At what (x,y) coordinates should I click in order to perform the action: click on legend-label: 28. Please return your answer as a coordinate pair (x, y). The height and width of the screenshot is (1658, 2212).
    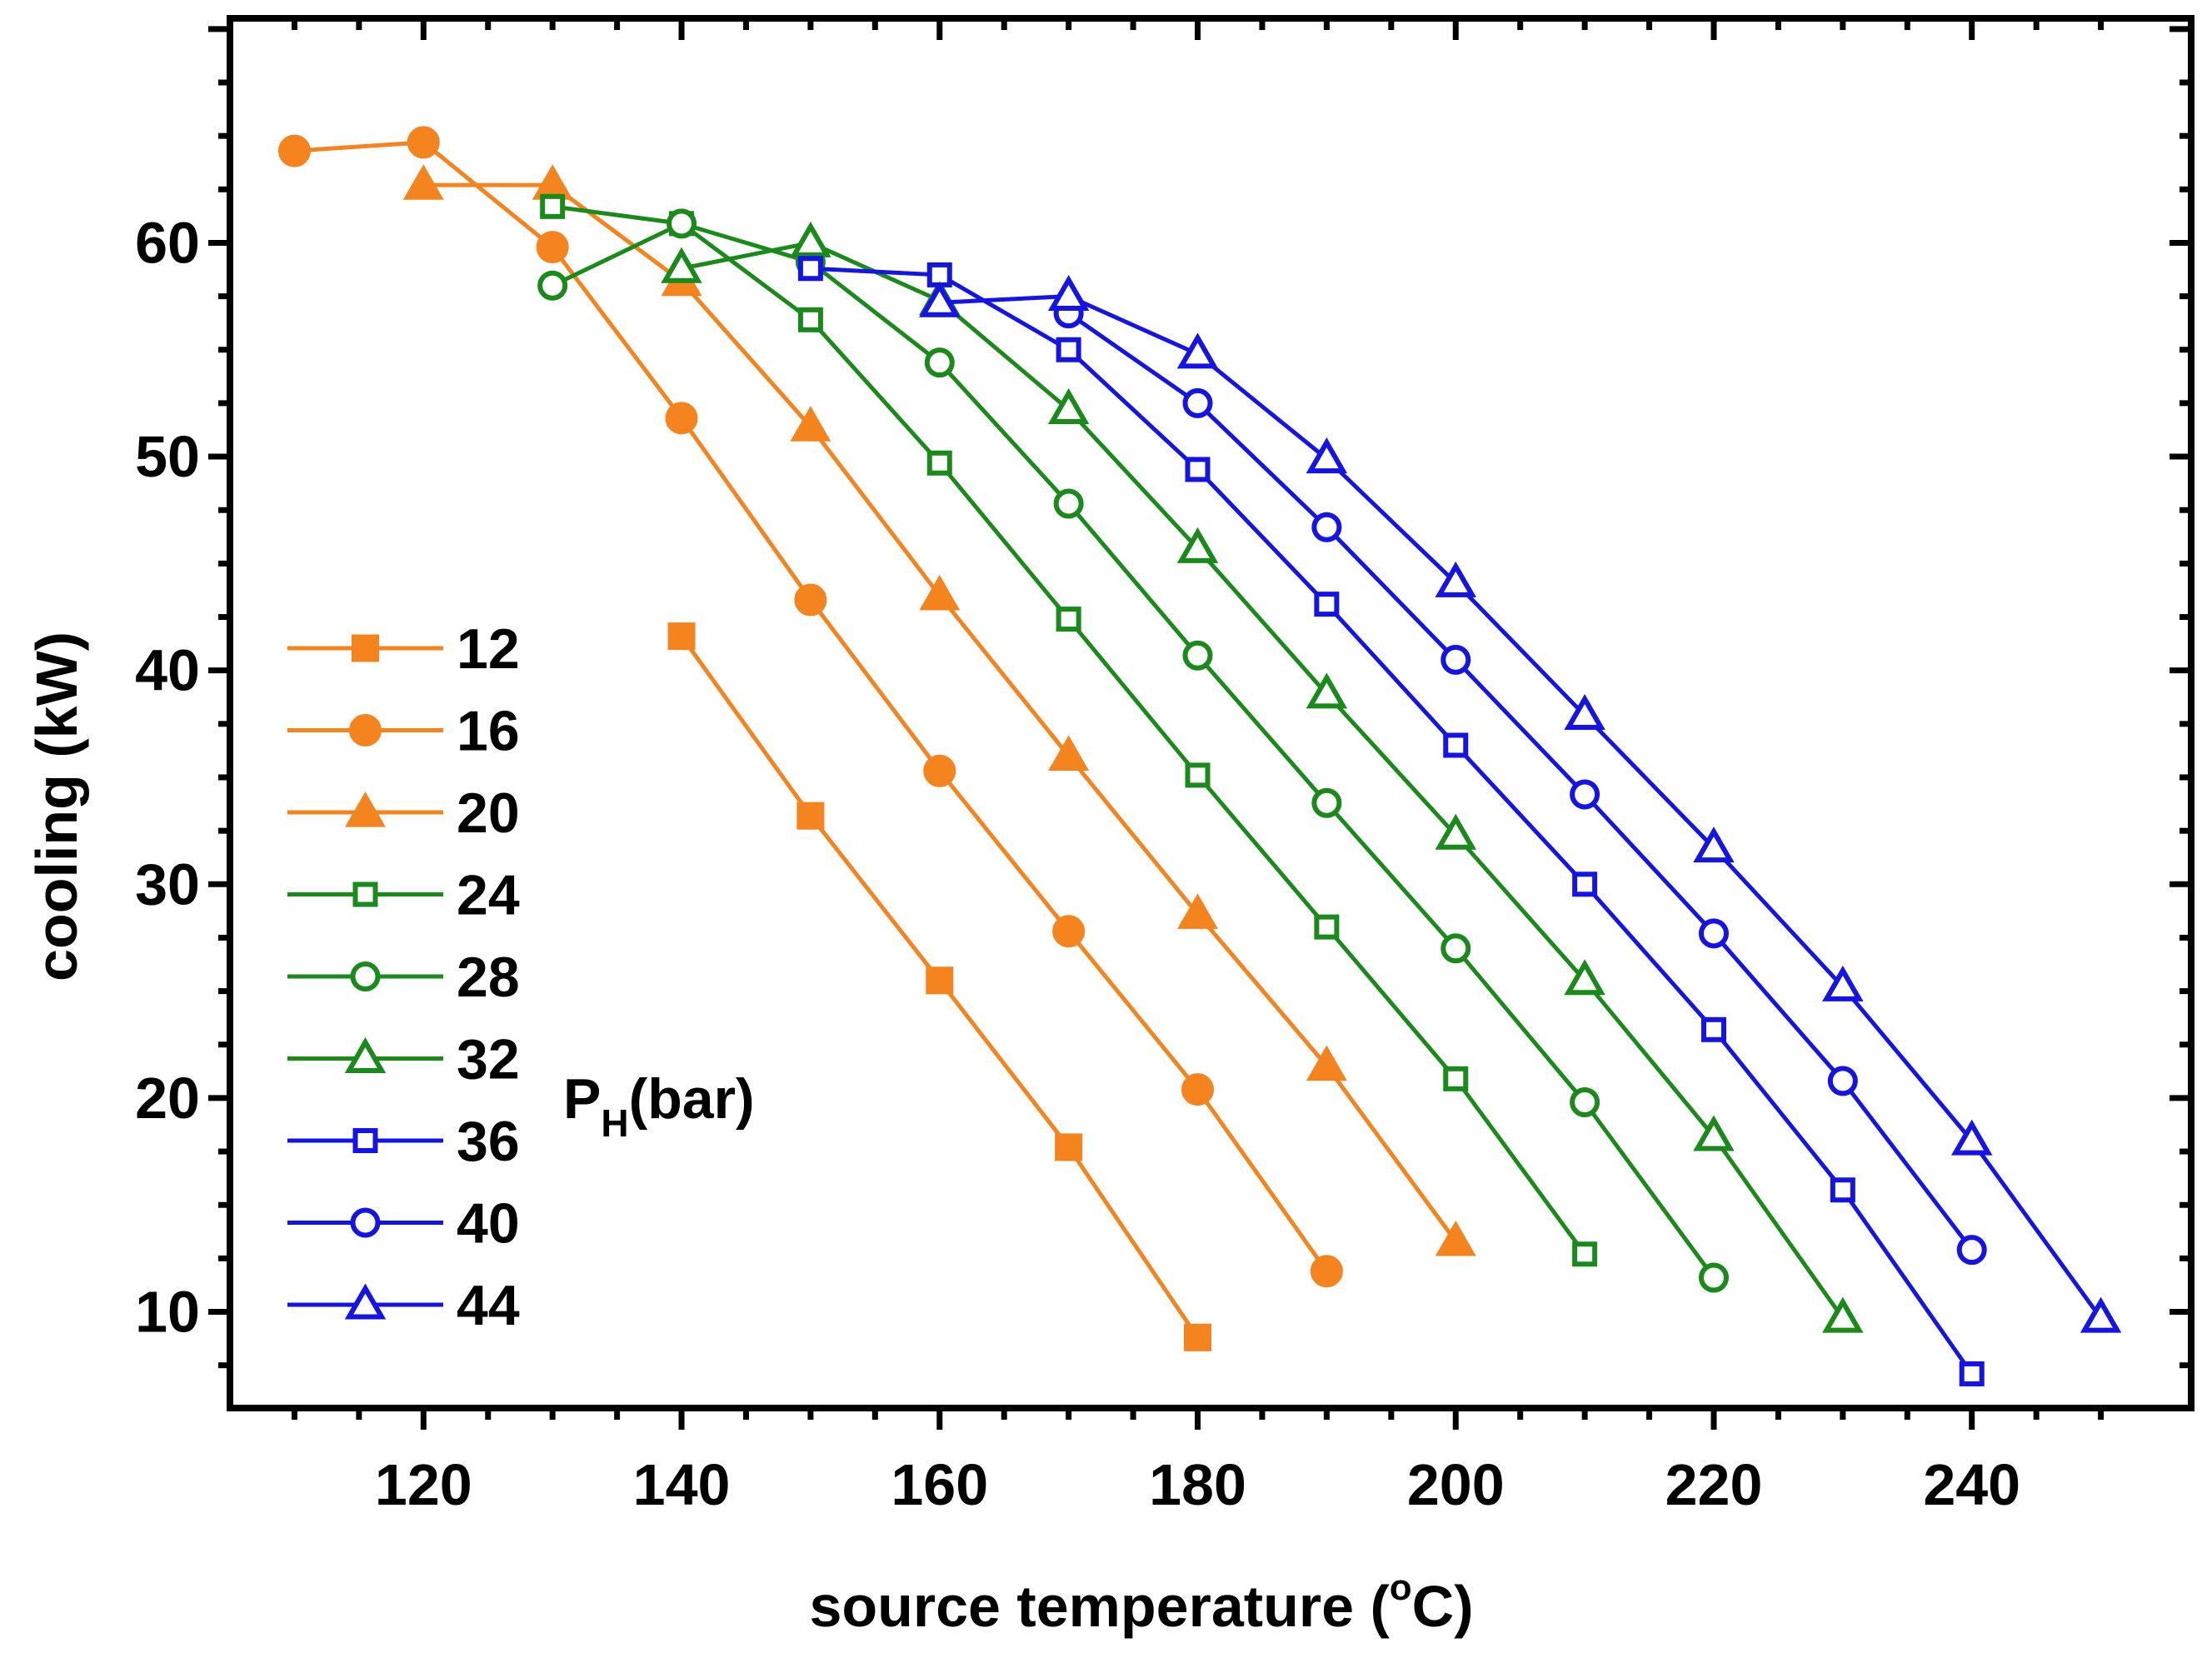
    Looking at the image, I should click on (489, 978).